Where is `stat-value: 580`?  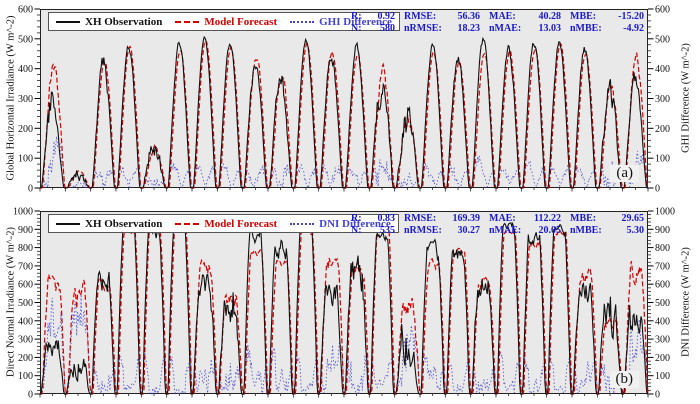
stat-value: 580 is located at coordinates (387, 28).